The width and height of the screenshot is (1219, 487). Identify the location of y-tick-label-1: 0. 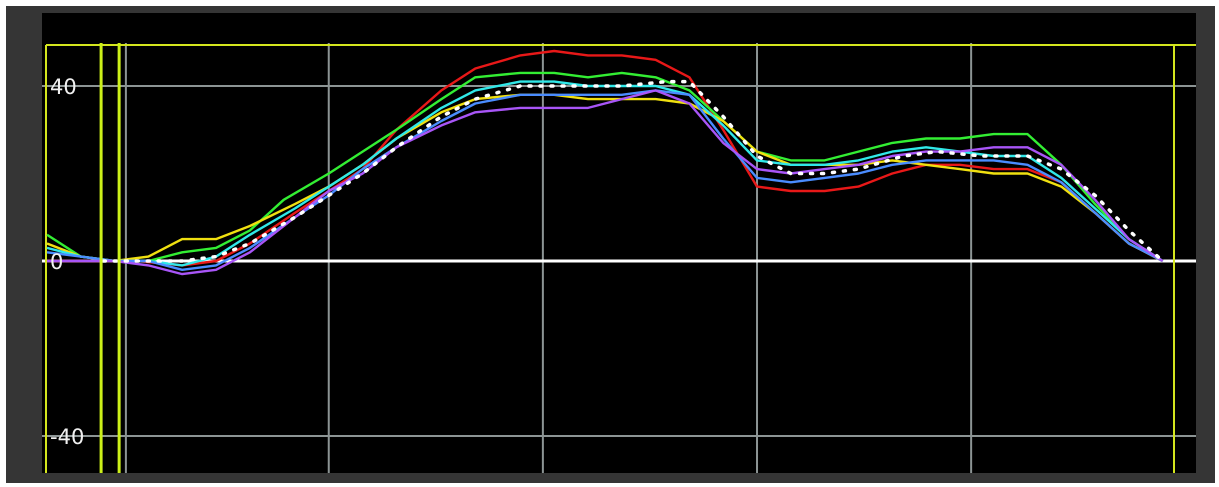
(56, 262).